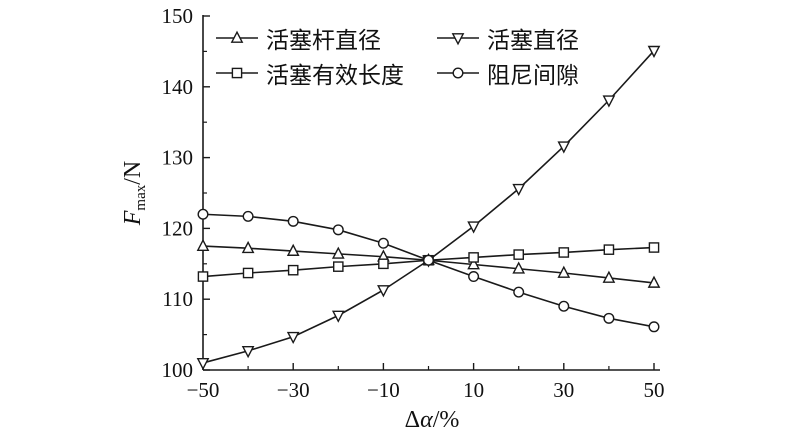 This screenshot has width=800, height=439. I want to click on y-axis-title-unit: /N, so click(133, 173).